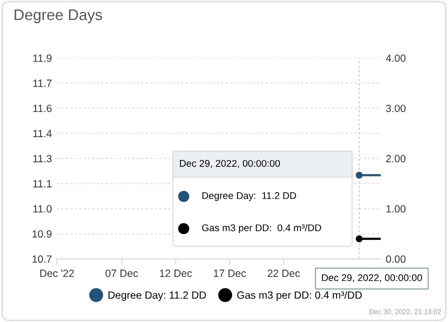  What do you see at coordinates (249, 196) in the screenshot?
I see `annotation: Degree Day: 11.2 DD` at bounding box center [249, 196].